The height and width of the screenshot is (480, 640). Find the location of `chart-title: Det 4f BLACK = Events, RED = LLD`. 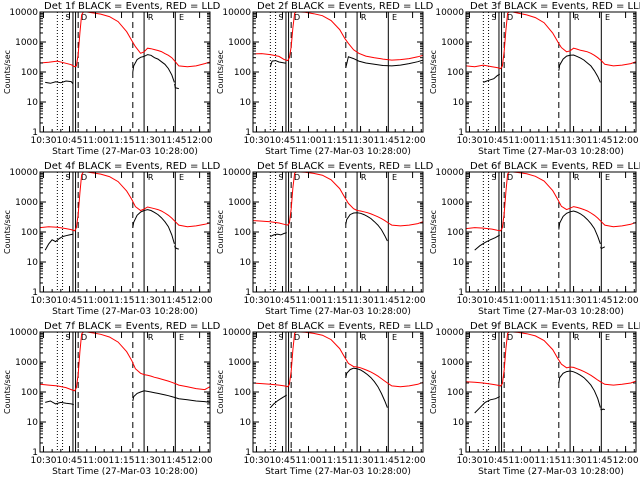

chart-title: Det 4f BLACK = Events, RED = LLD is located at coordinates (132, 166).